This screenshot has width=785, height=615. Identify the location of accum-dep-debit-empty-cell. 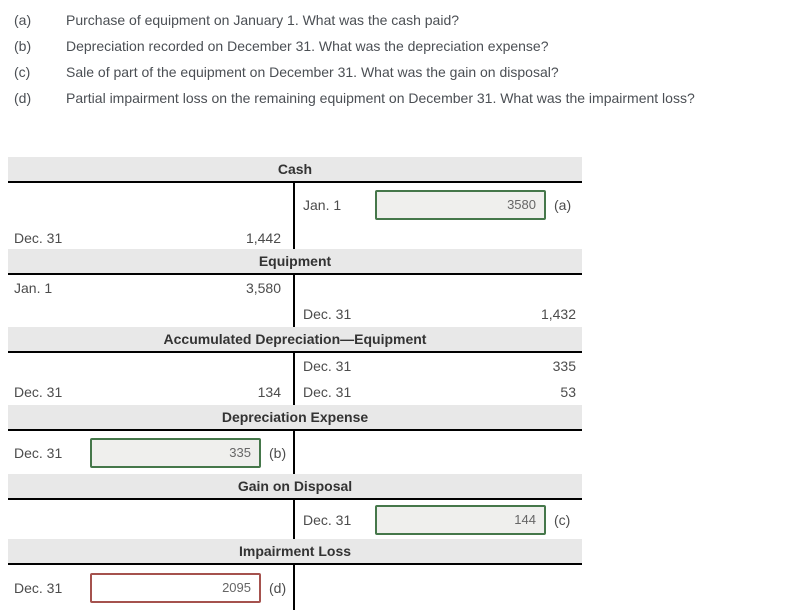
(151, 366).